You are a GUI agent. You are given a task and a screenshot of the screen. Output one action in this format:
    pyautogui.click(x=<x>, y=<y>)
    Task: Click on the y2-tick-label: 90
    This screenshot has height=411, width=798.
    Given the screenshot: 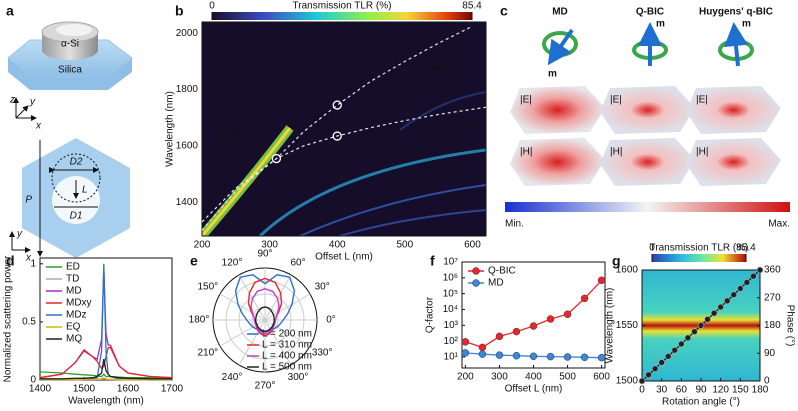 What is the action you would take?
    pyautogui.click(x=770, y=353)
    